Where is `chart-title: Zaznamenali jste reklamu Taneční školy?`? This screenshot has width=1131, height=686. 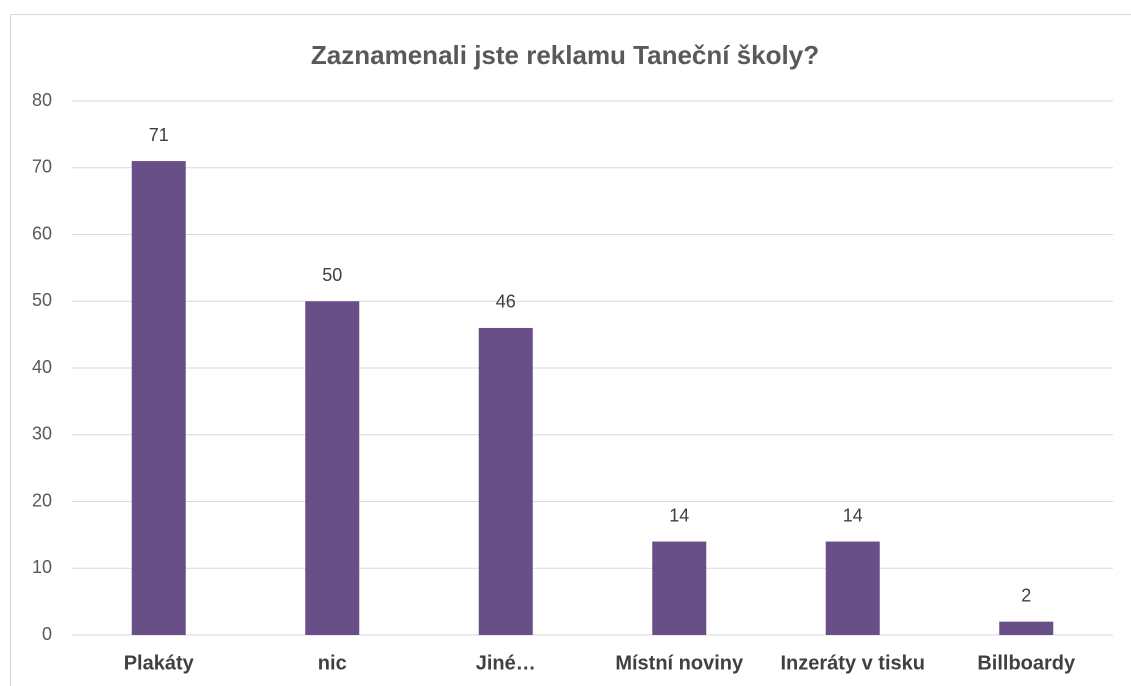 chart-title: Zaznamenali jste reklamu Taneční školy? is located at coordinates (565, 55).